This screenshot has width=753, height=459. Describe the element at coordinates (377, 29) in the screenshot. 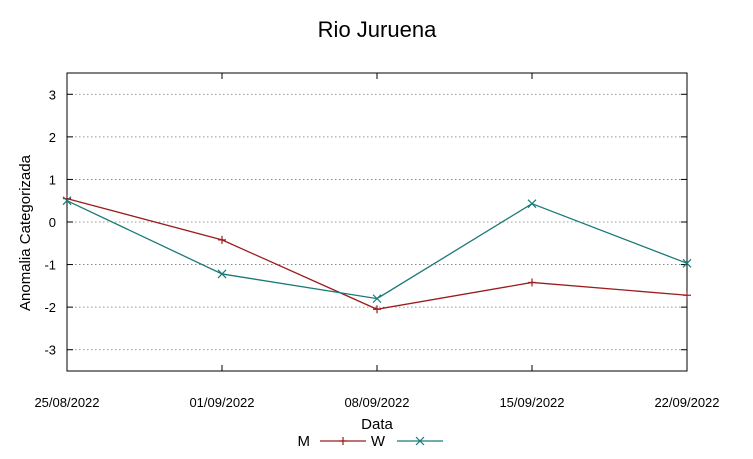

I see `chart-title: Rio Juruena` at that location.